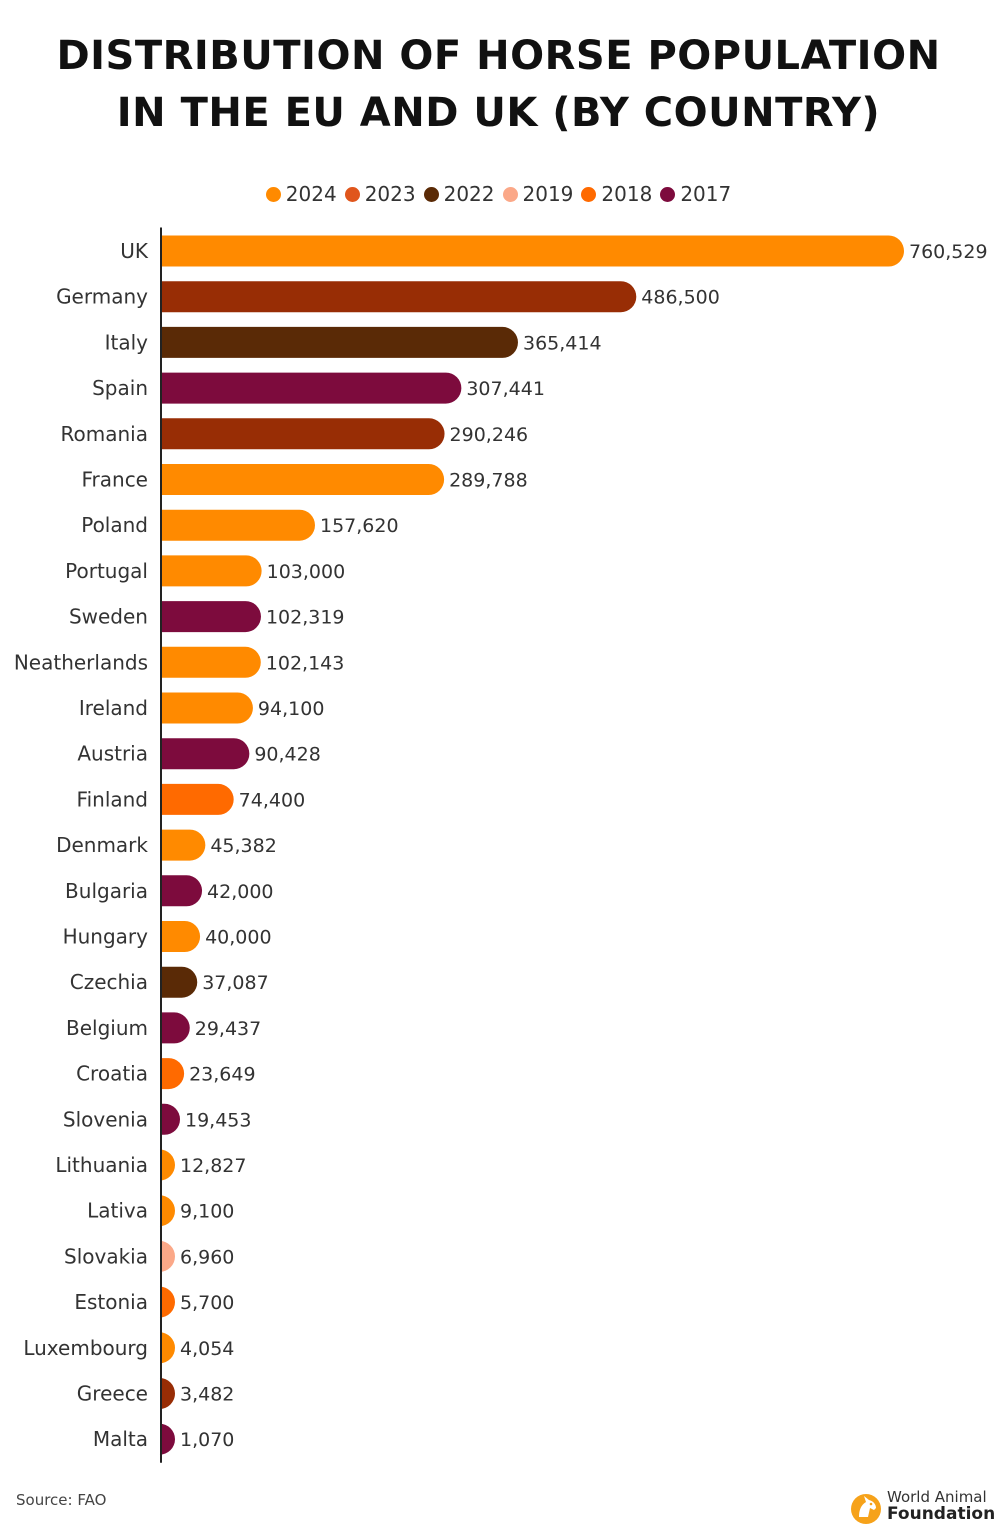  Describe the element at coordinates (498, 113) in the screenshot. I see `chart-title-line-2: IN THE EU AND UK (BY COUNTRY)` at that location.